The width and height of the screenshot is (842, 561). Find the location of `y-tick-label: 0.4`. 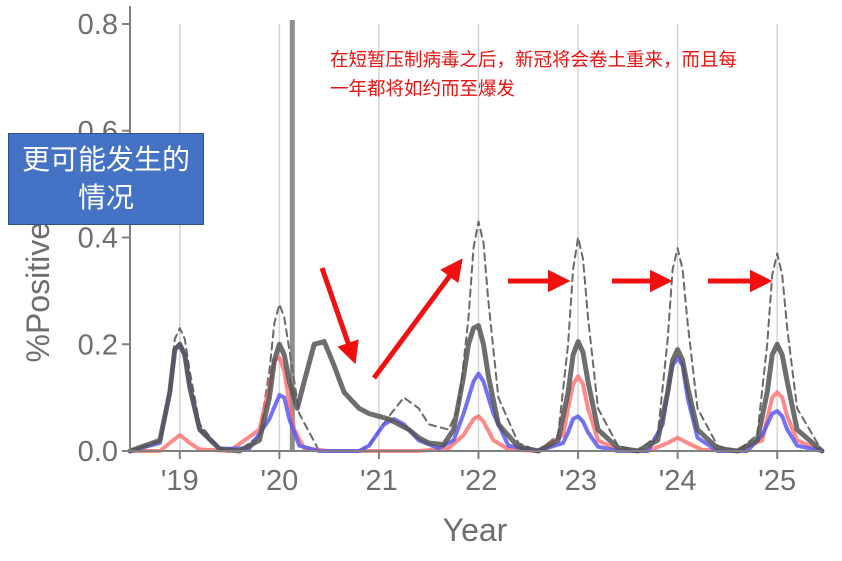

y-tick-label: 0.4 is located at coordinates (98, 239).